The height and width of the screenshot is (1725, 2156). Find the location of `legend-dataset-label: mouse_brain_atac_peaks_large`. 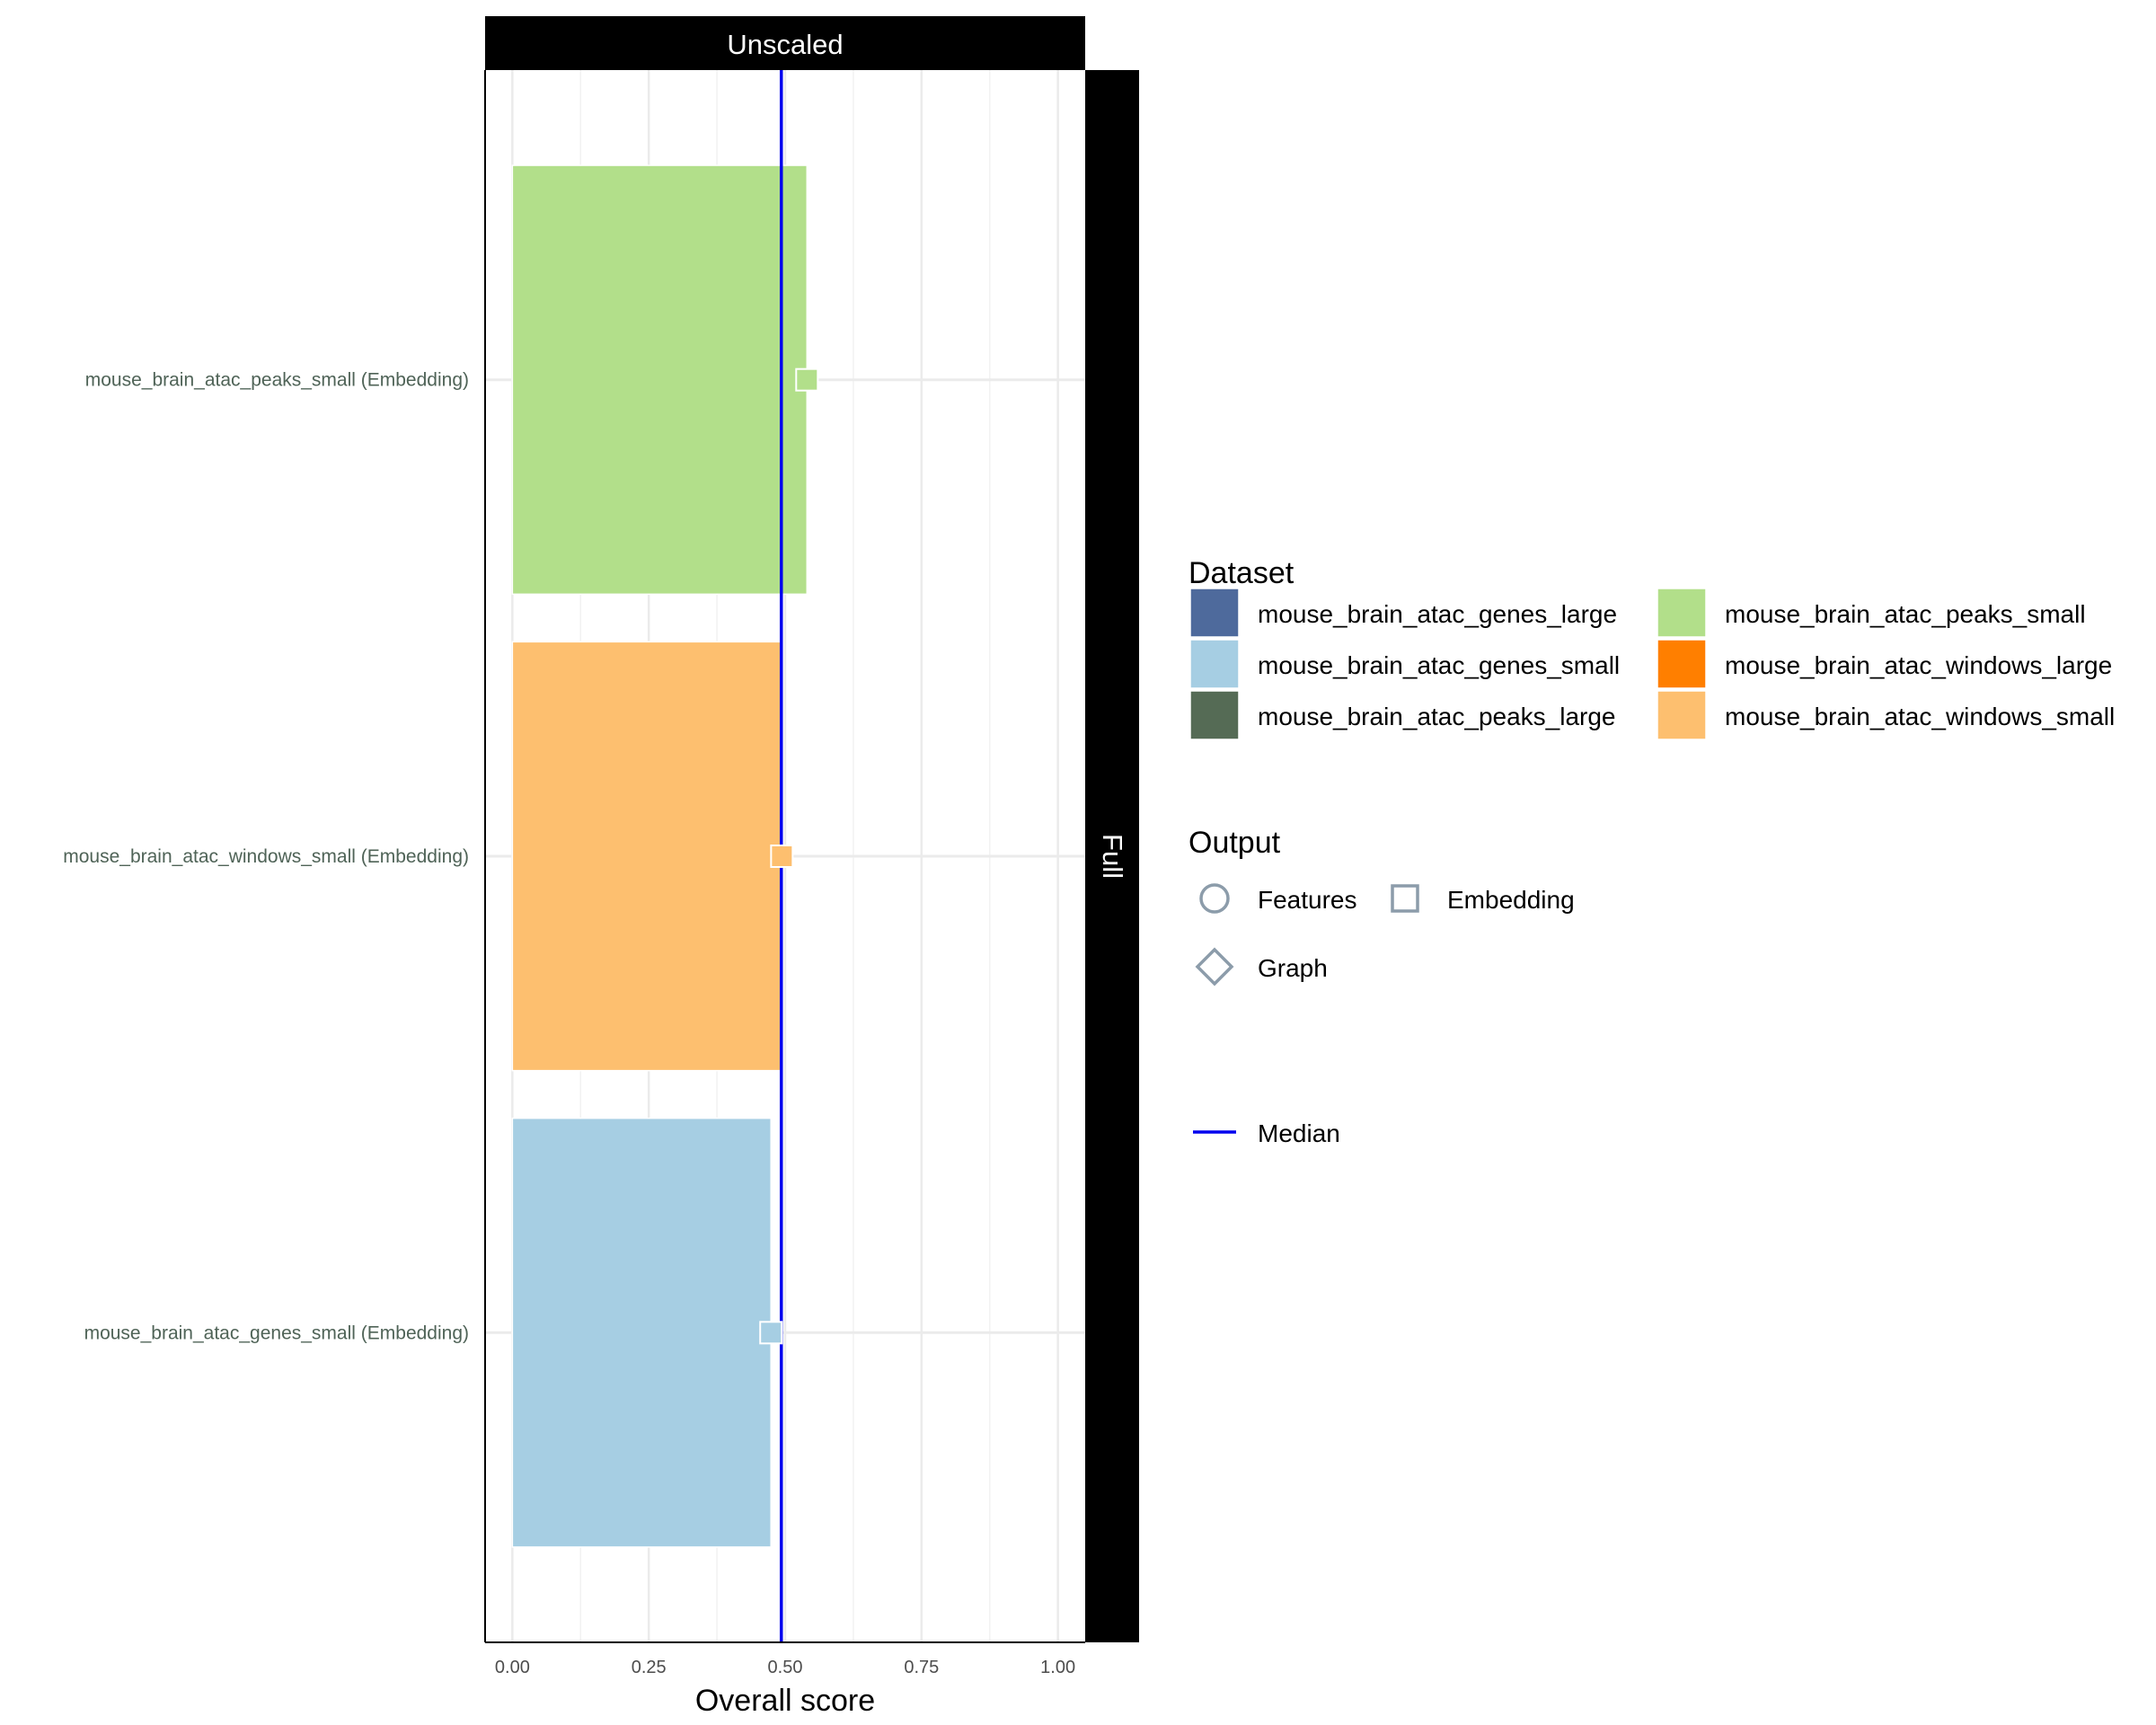

legend-dataset-label: mouse_brain_atac_peaks_large is located at coordinates (1437, 716).